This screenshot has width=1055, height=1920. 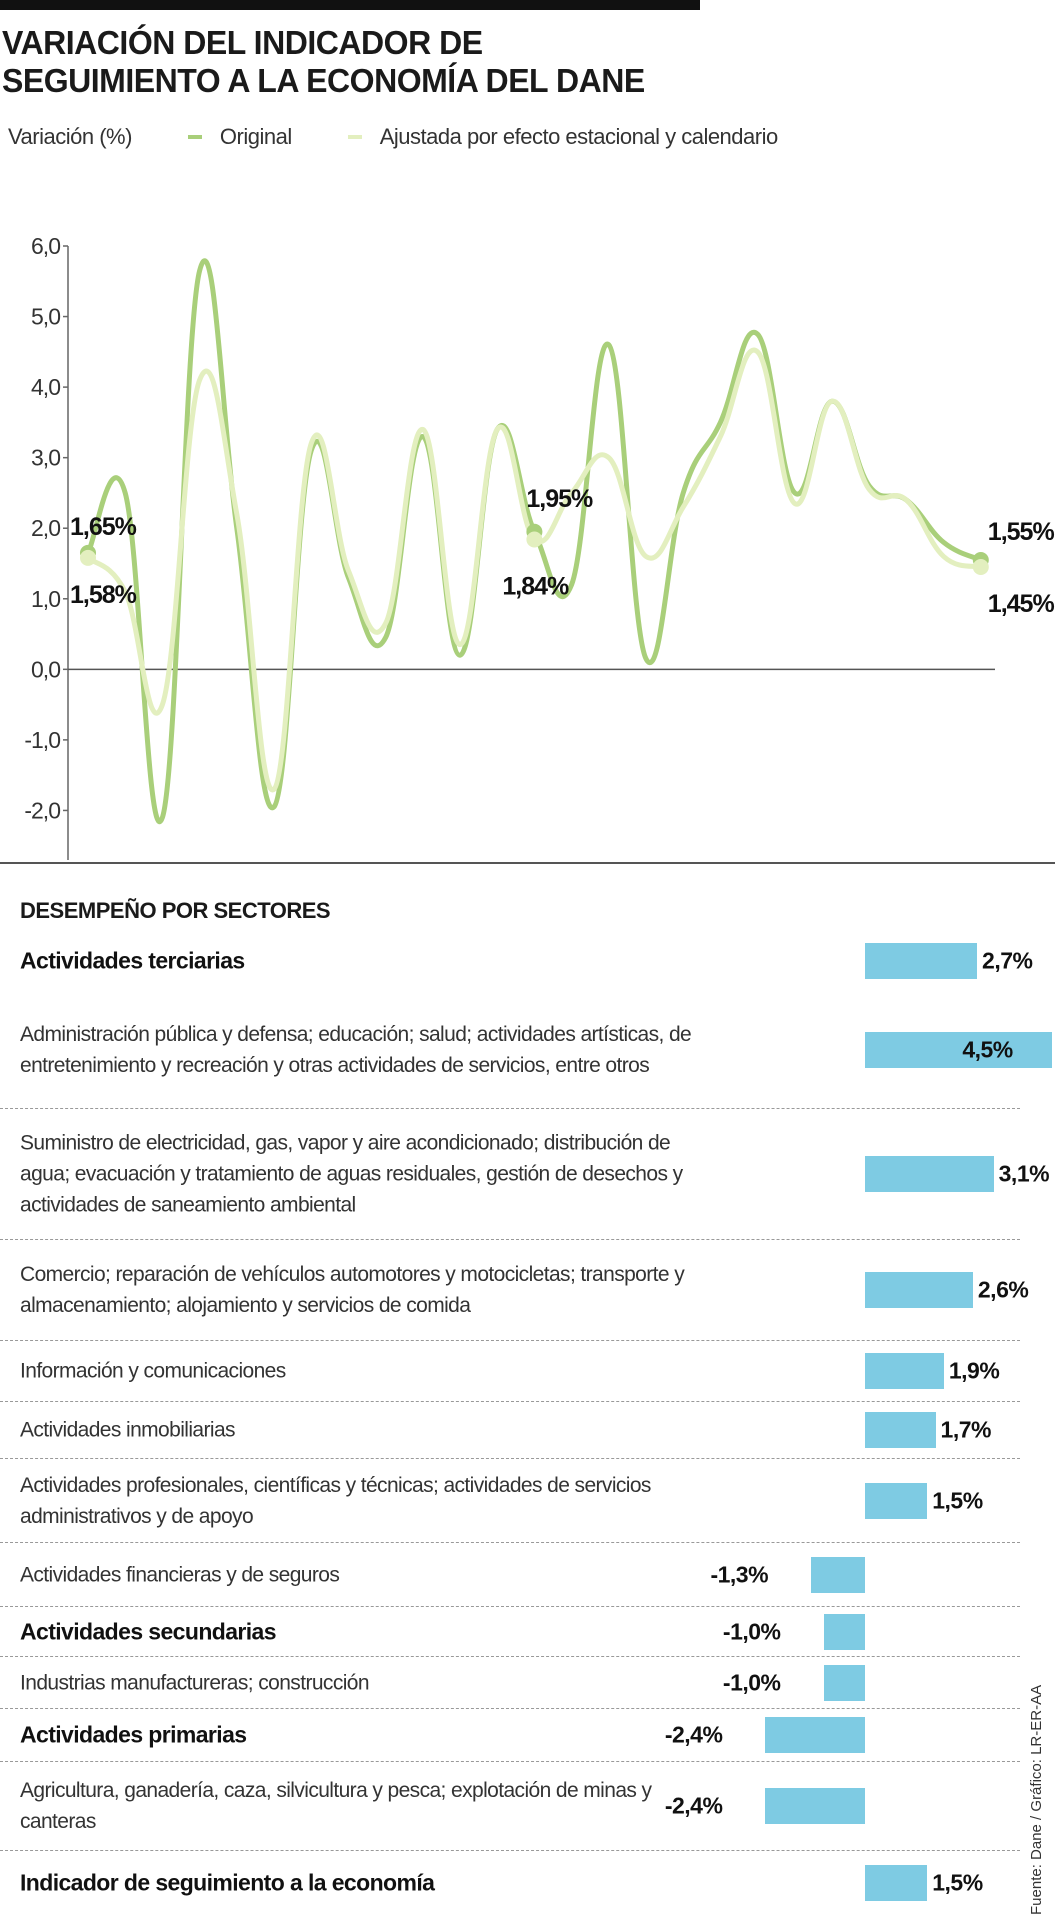 What do you see at coordinates (194, 137) in the screenshot?
I see `legend-swatch-original` at bounding box center [194, 137].